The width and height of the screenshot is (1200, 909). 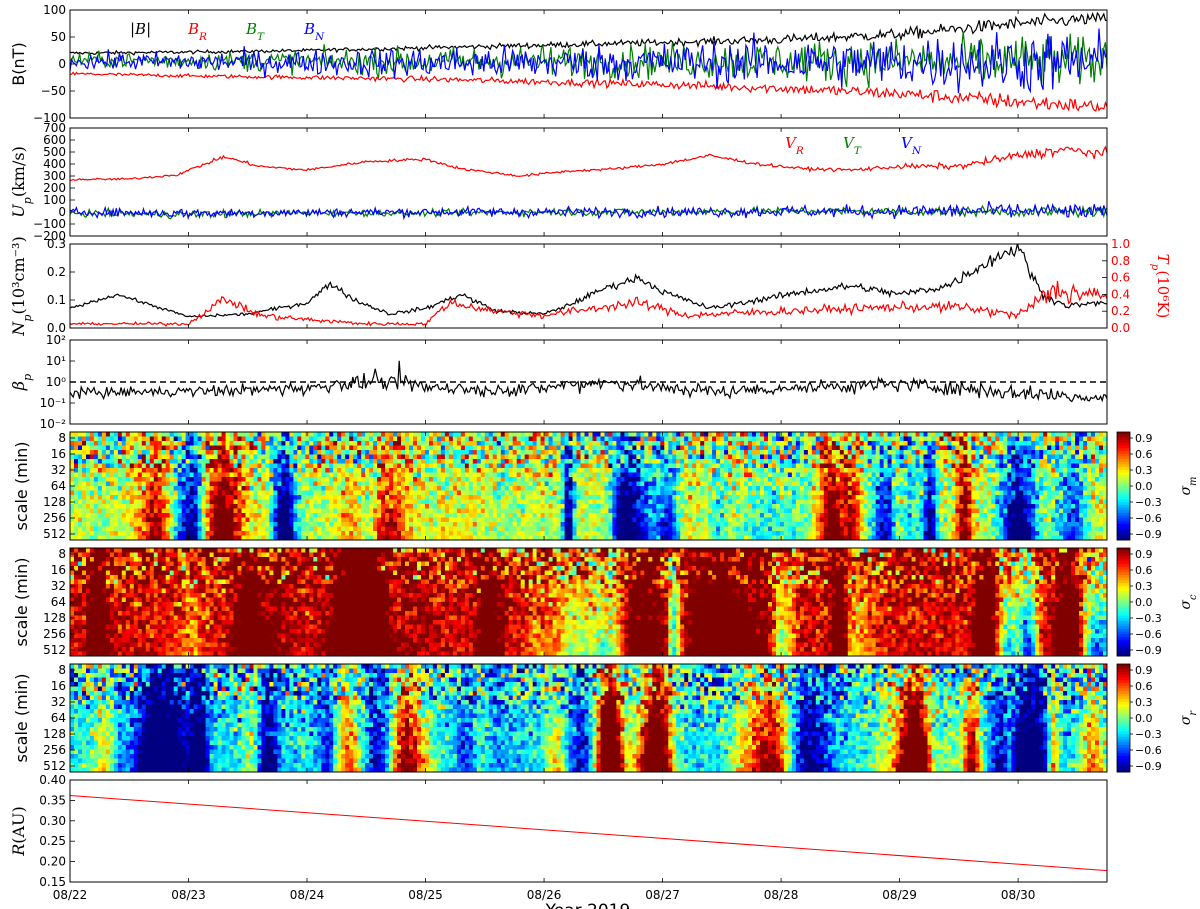 I want to click on panel-R: 0.40 0.35 0.30 0.25 0.20 0.15 R(AU), so click(x=558, y=831).